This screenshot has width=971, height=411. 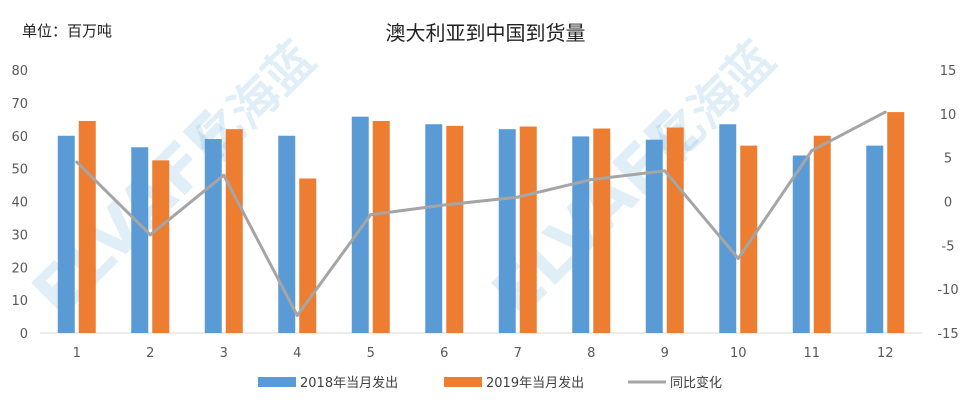 I want to click on y-right-tick-label: 0, so click(x=948, y=203).